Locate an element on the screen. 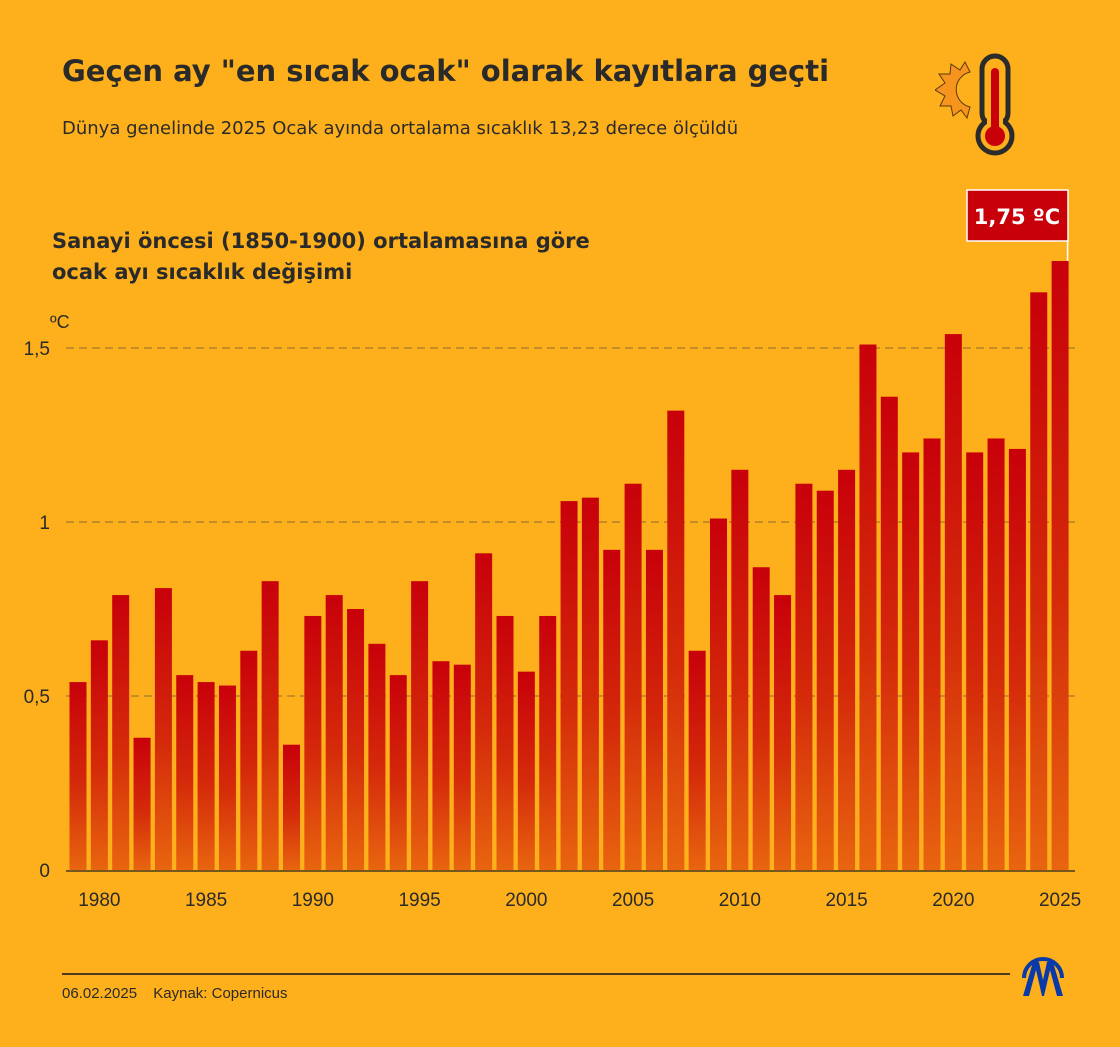  bar-2013 is located at coordinates (804, 676).